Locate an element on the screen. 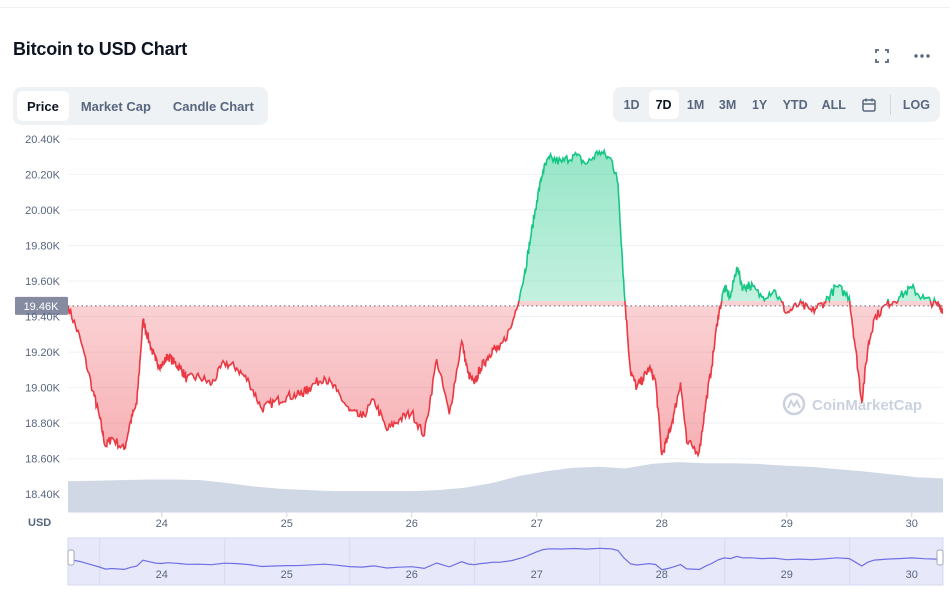  volume-area is located at coordinates (505, 487).